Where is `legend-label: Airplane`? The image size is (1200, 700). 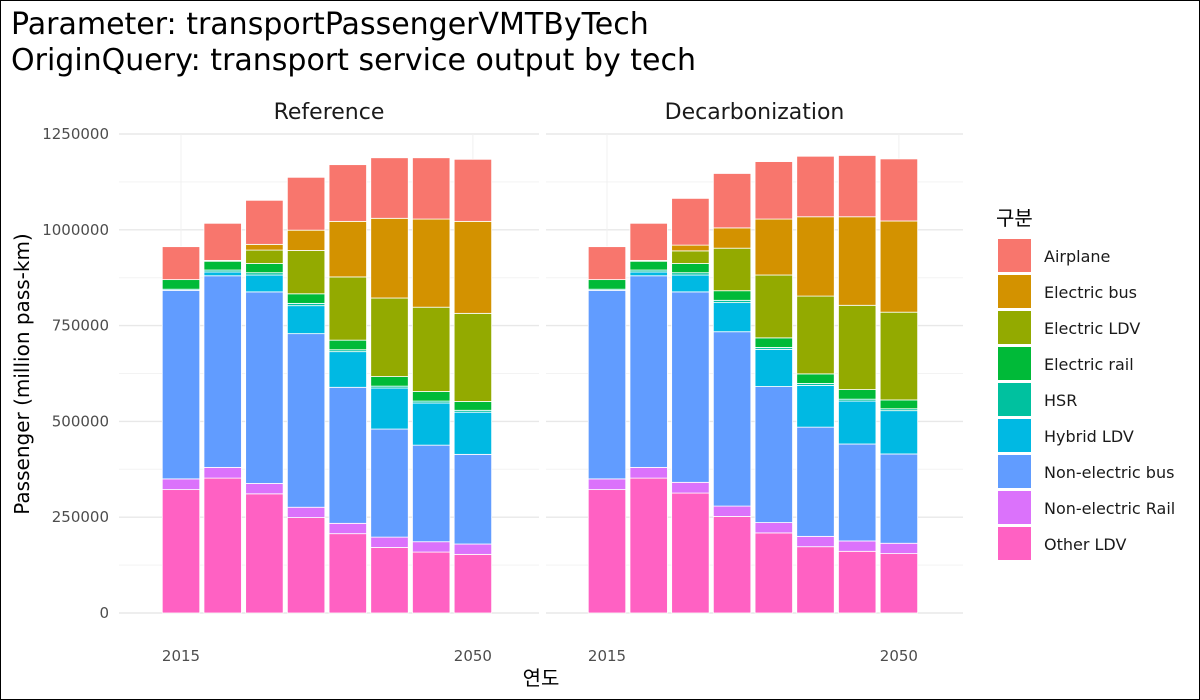 legend-label: Airplane is located at coordinates (1077, 256).